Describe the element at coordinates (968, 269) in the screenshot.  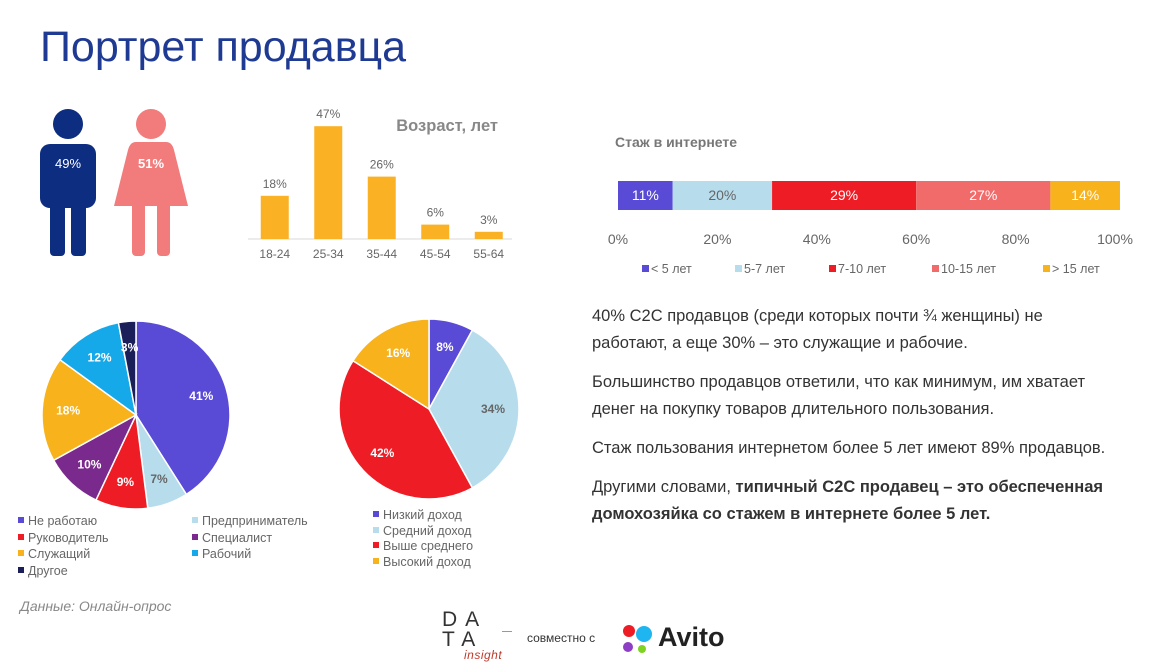
I see `legend-label: 10-15 лет` at that location.